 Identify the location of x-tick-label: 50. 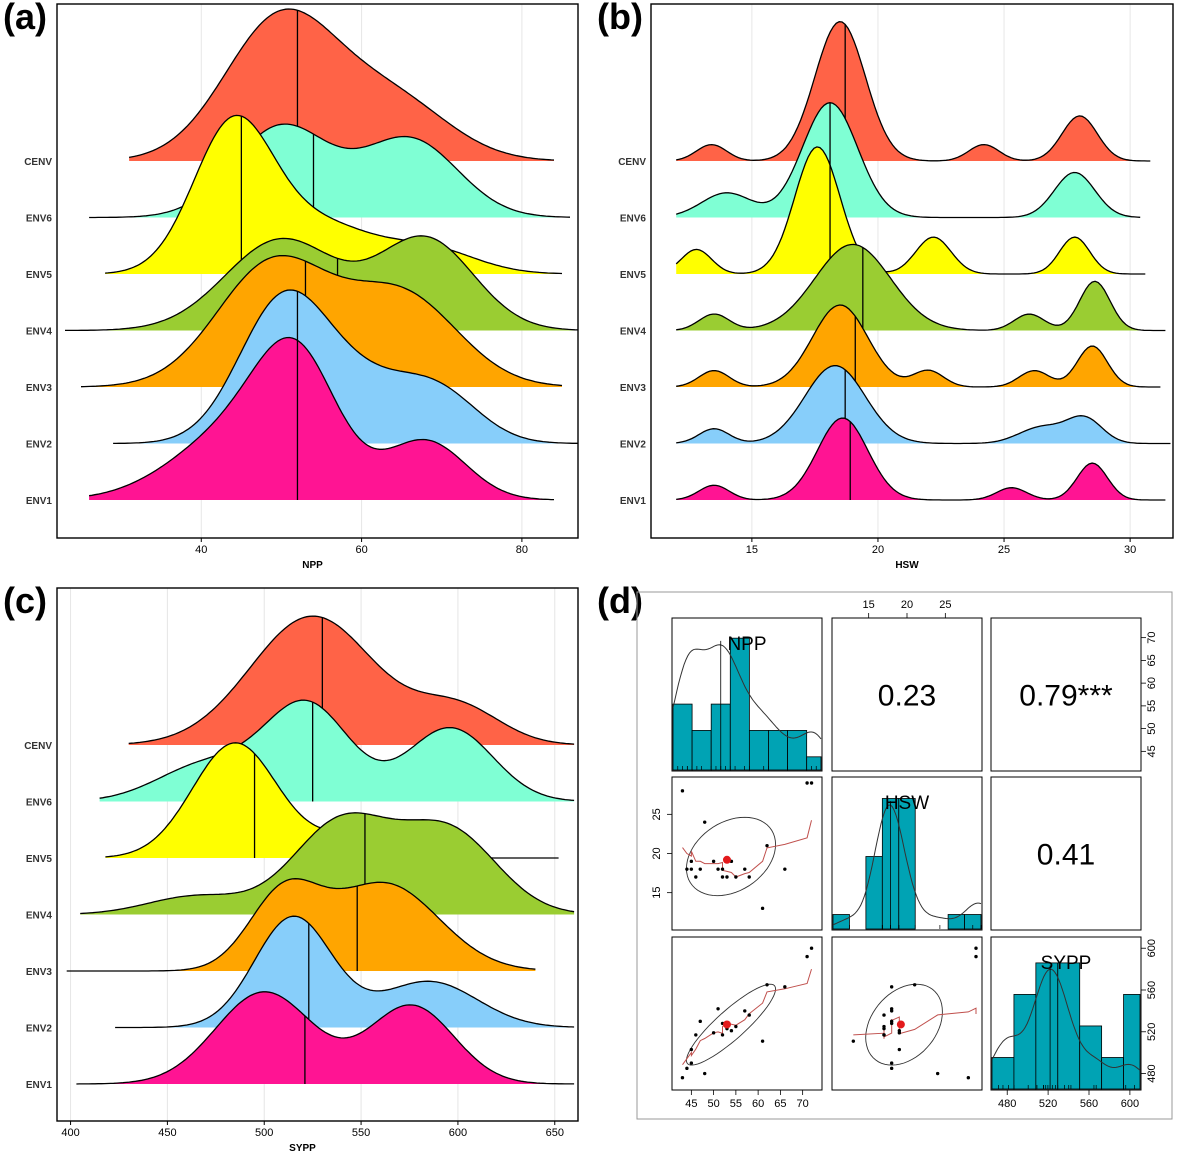
(713, 1104).